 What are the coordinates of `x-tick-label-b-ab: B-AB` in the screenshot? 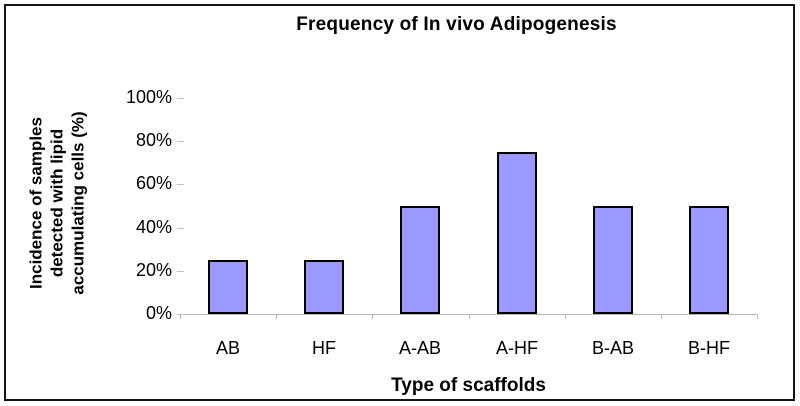 It's located at (612, 348).